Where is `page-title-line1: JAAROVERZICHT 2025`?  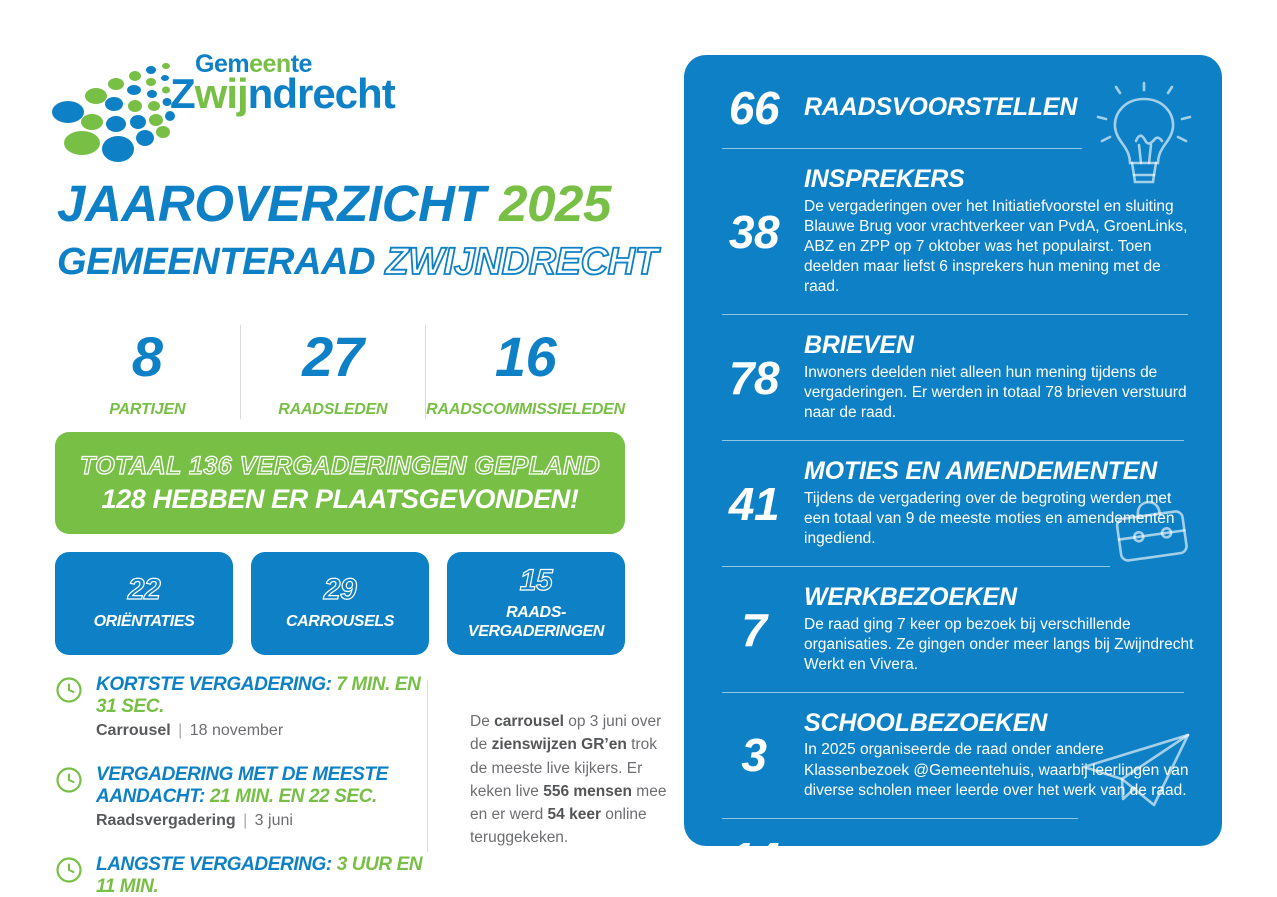 page-title-line1: JAAROVERZICHT 2025 is located at coordinates (334, 203).